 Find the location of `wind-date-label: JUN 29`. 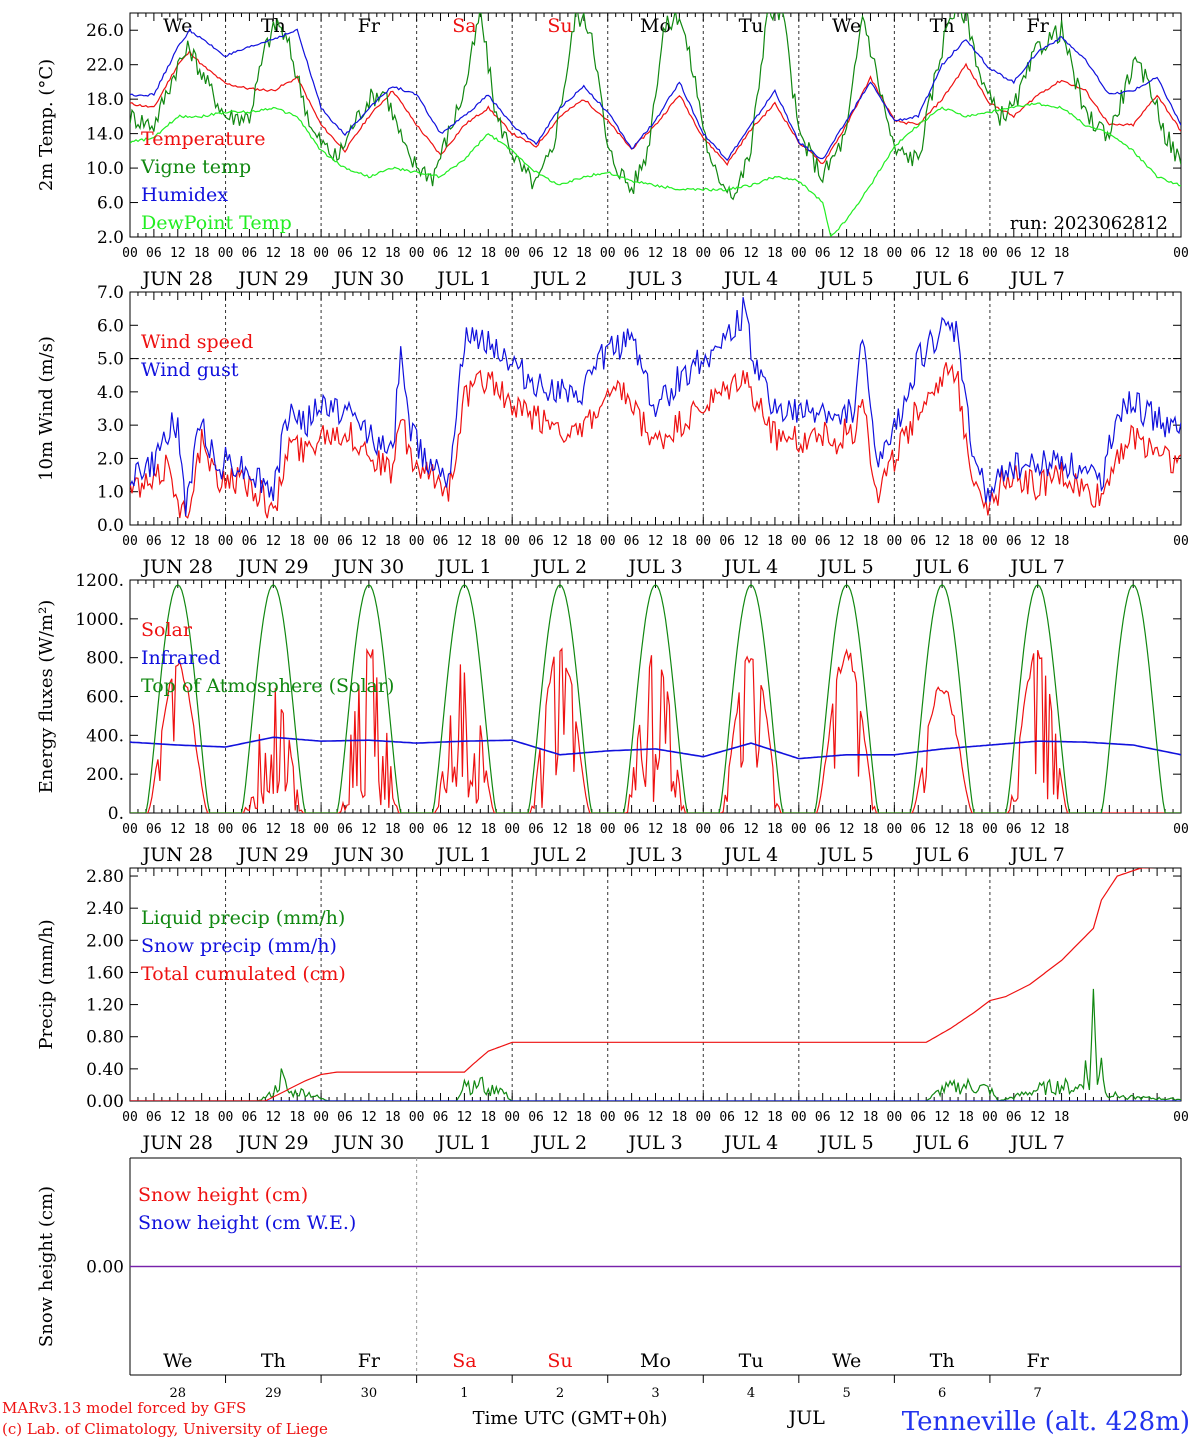

wind-date-label: JUN 29 is located at coordinates (272, 567).